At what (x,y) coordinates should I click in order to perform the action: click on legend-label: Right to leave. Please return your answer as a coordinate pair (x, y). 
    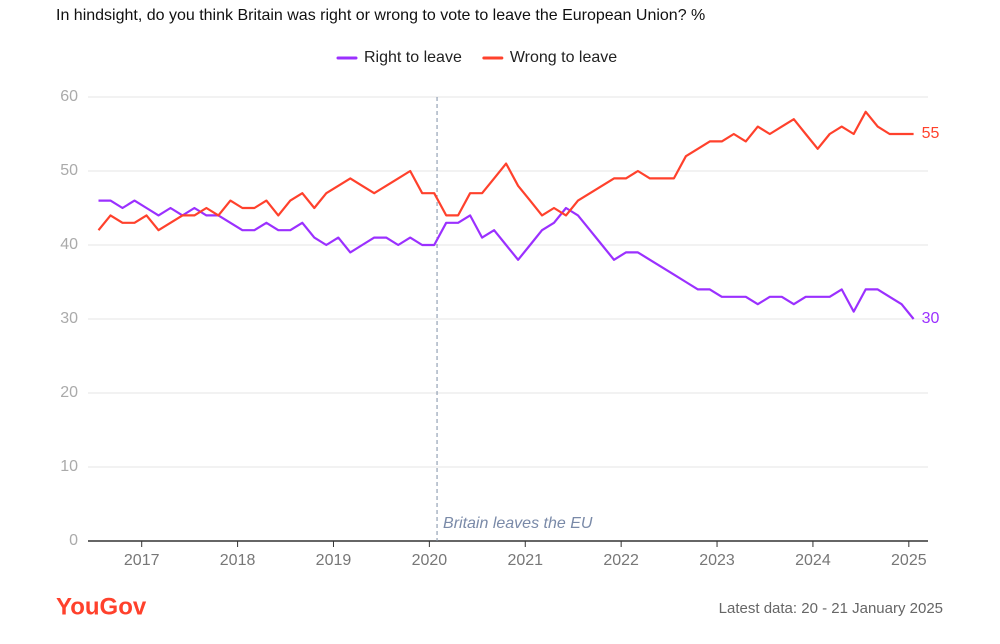
    Looking at the image, I should click on (413, 57).